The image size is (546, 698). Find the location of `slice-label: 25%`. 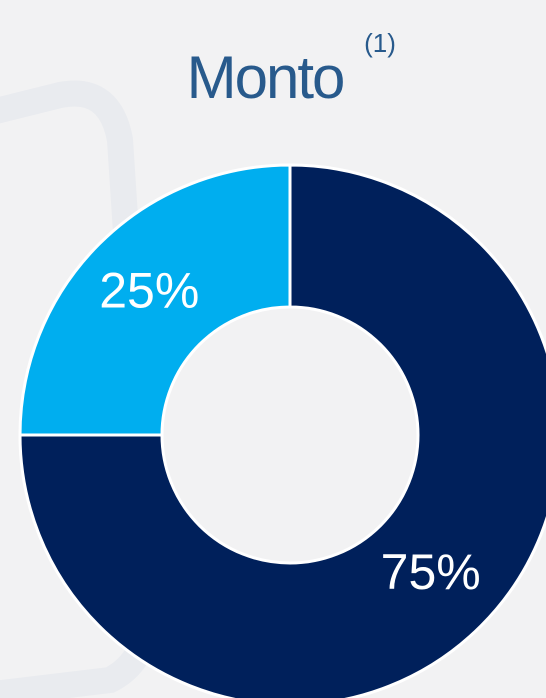

slice-label: 25% is located at coordinates (149, 290).